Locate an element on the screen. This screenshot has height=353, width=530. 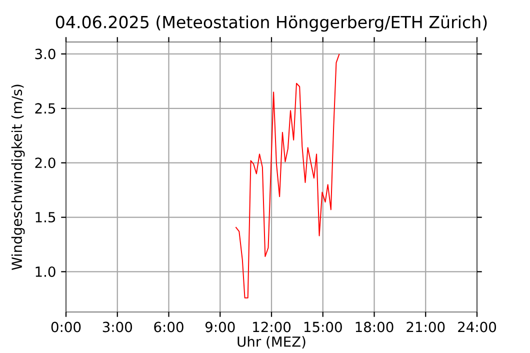
line-series is located at coordinates (287, 175).